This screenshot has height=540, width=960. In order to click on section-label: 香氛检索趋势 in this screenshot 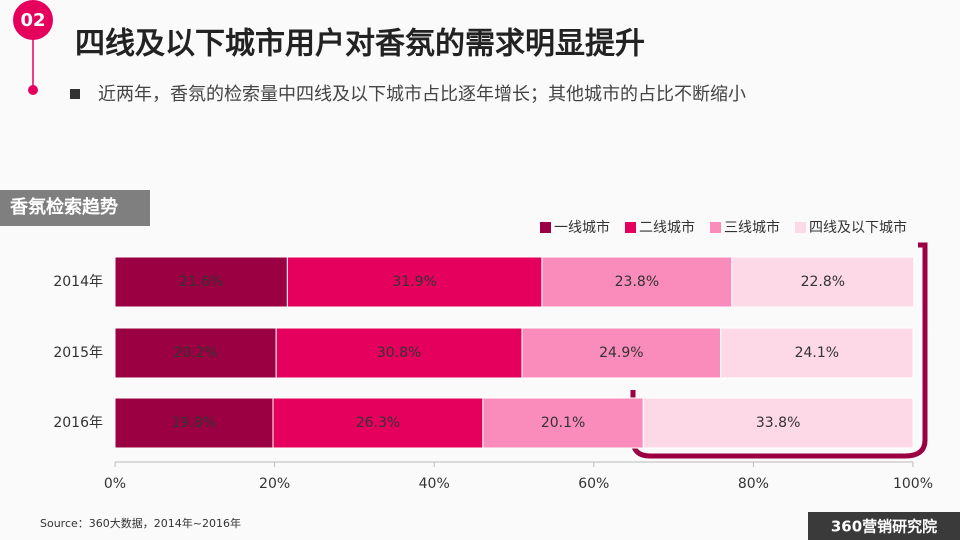, I will do `click(63, 207)`.